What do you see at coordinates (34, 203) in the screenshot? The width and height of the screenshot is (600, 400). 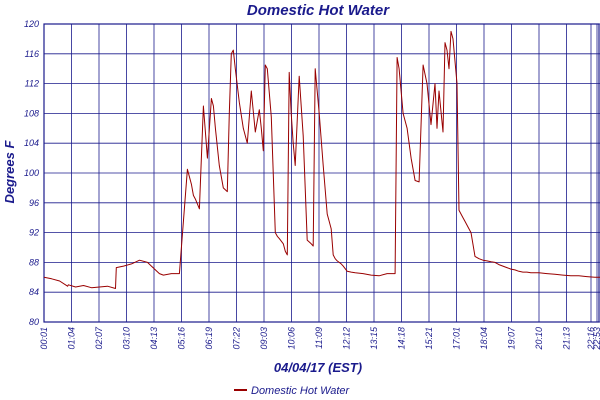 I see `y-tick-label: 96` at bounding box center [34, 203].